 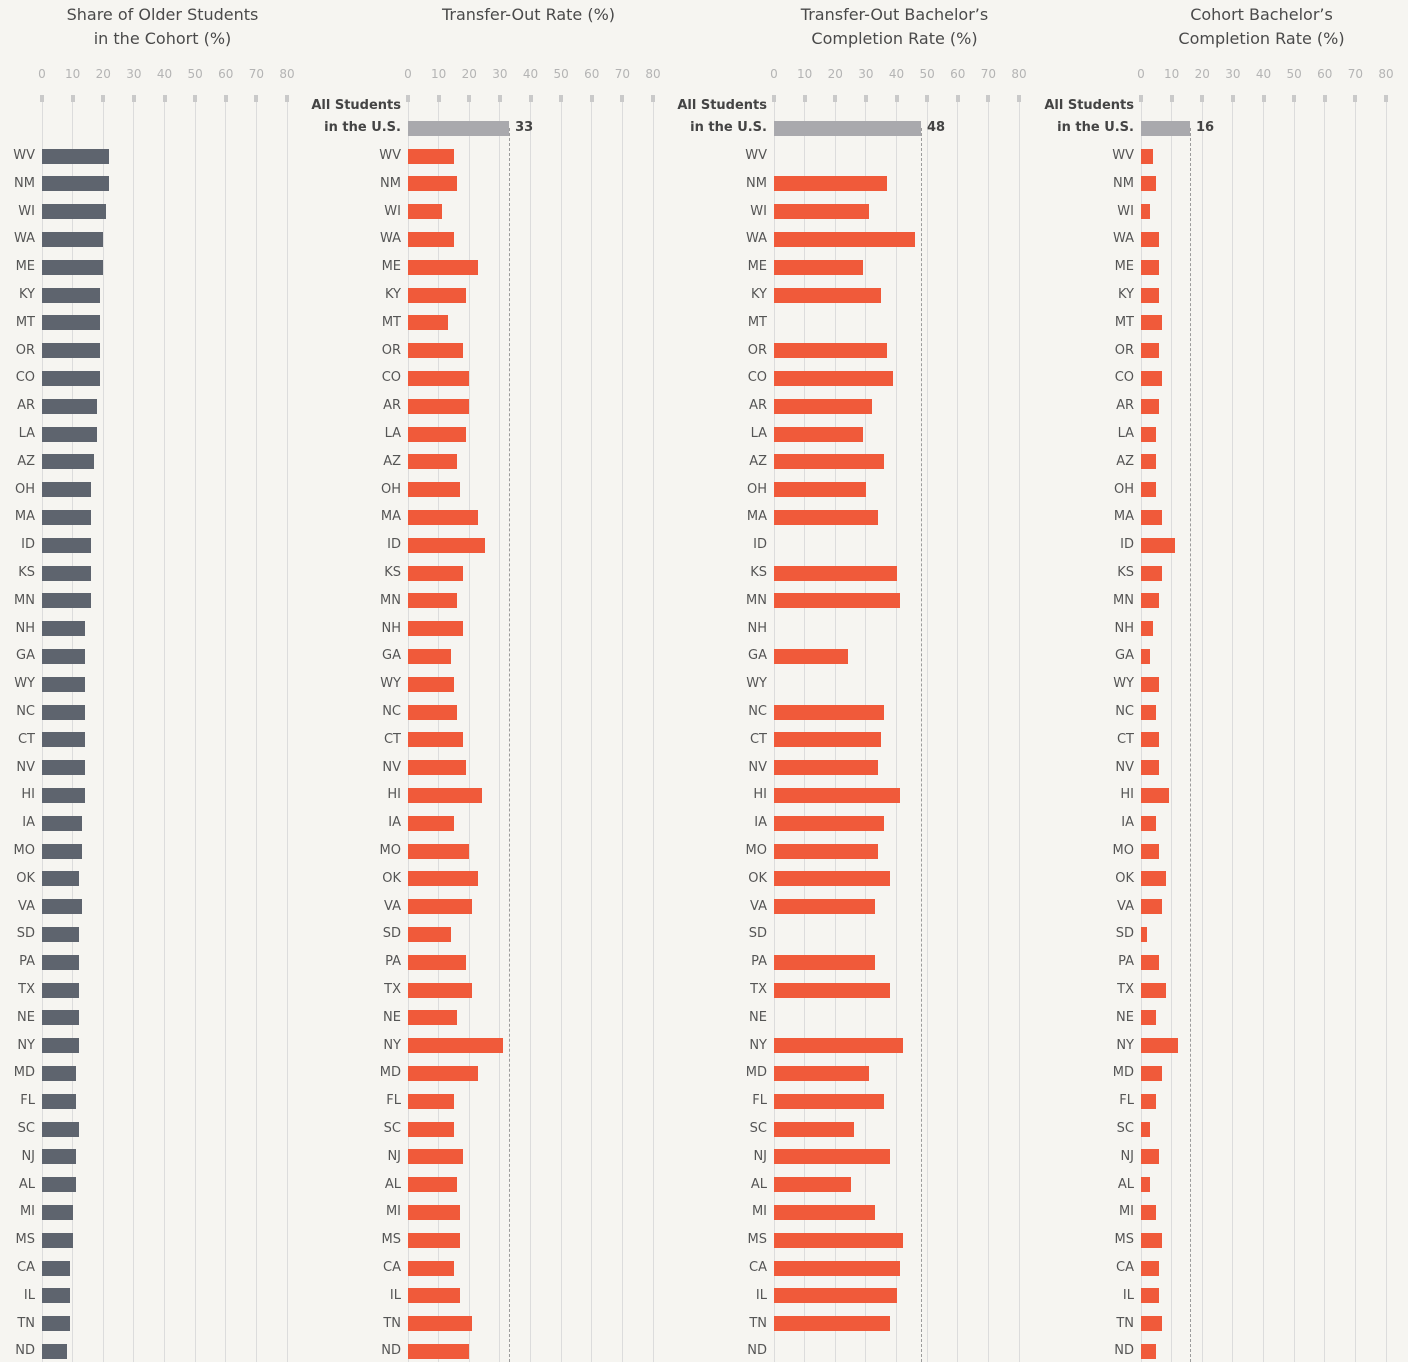 I want to click on category-label: LA, so click(x=1125, y=433).